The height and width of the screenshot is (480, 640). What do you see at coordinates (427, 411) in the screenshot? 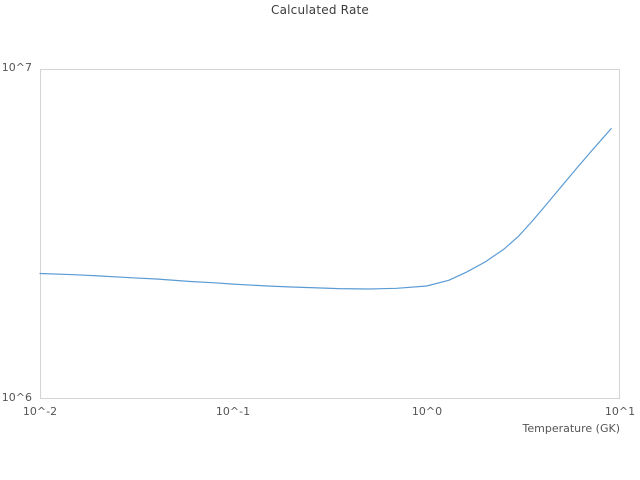
I see `x-tick-label-1e0: 10^0` at bounding box center [427, 411].